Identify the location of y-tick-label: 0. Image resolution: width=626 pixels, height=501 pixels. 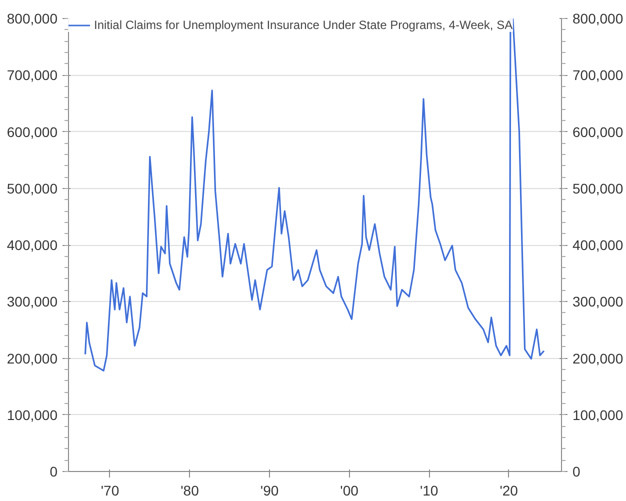
(54, 472).